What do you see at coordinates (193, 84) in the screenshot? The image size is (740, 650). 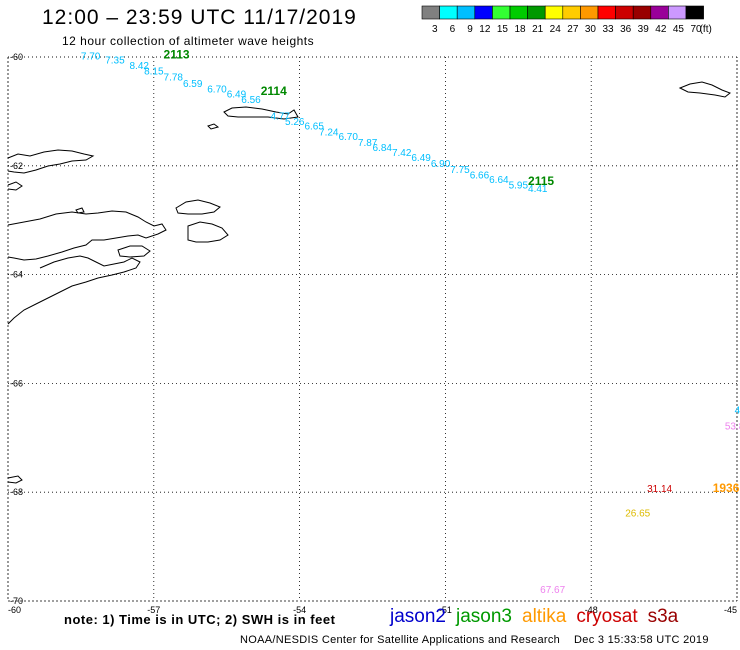 I see `wave-height-value: 6.59` at bounding box center [193, 84].